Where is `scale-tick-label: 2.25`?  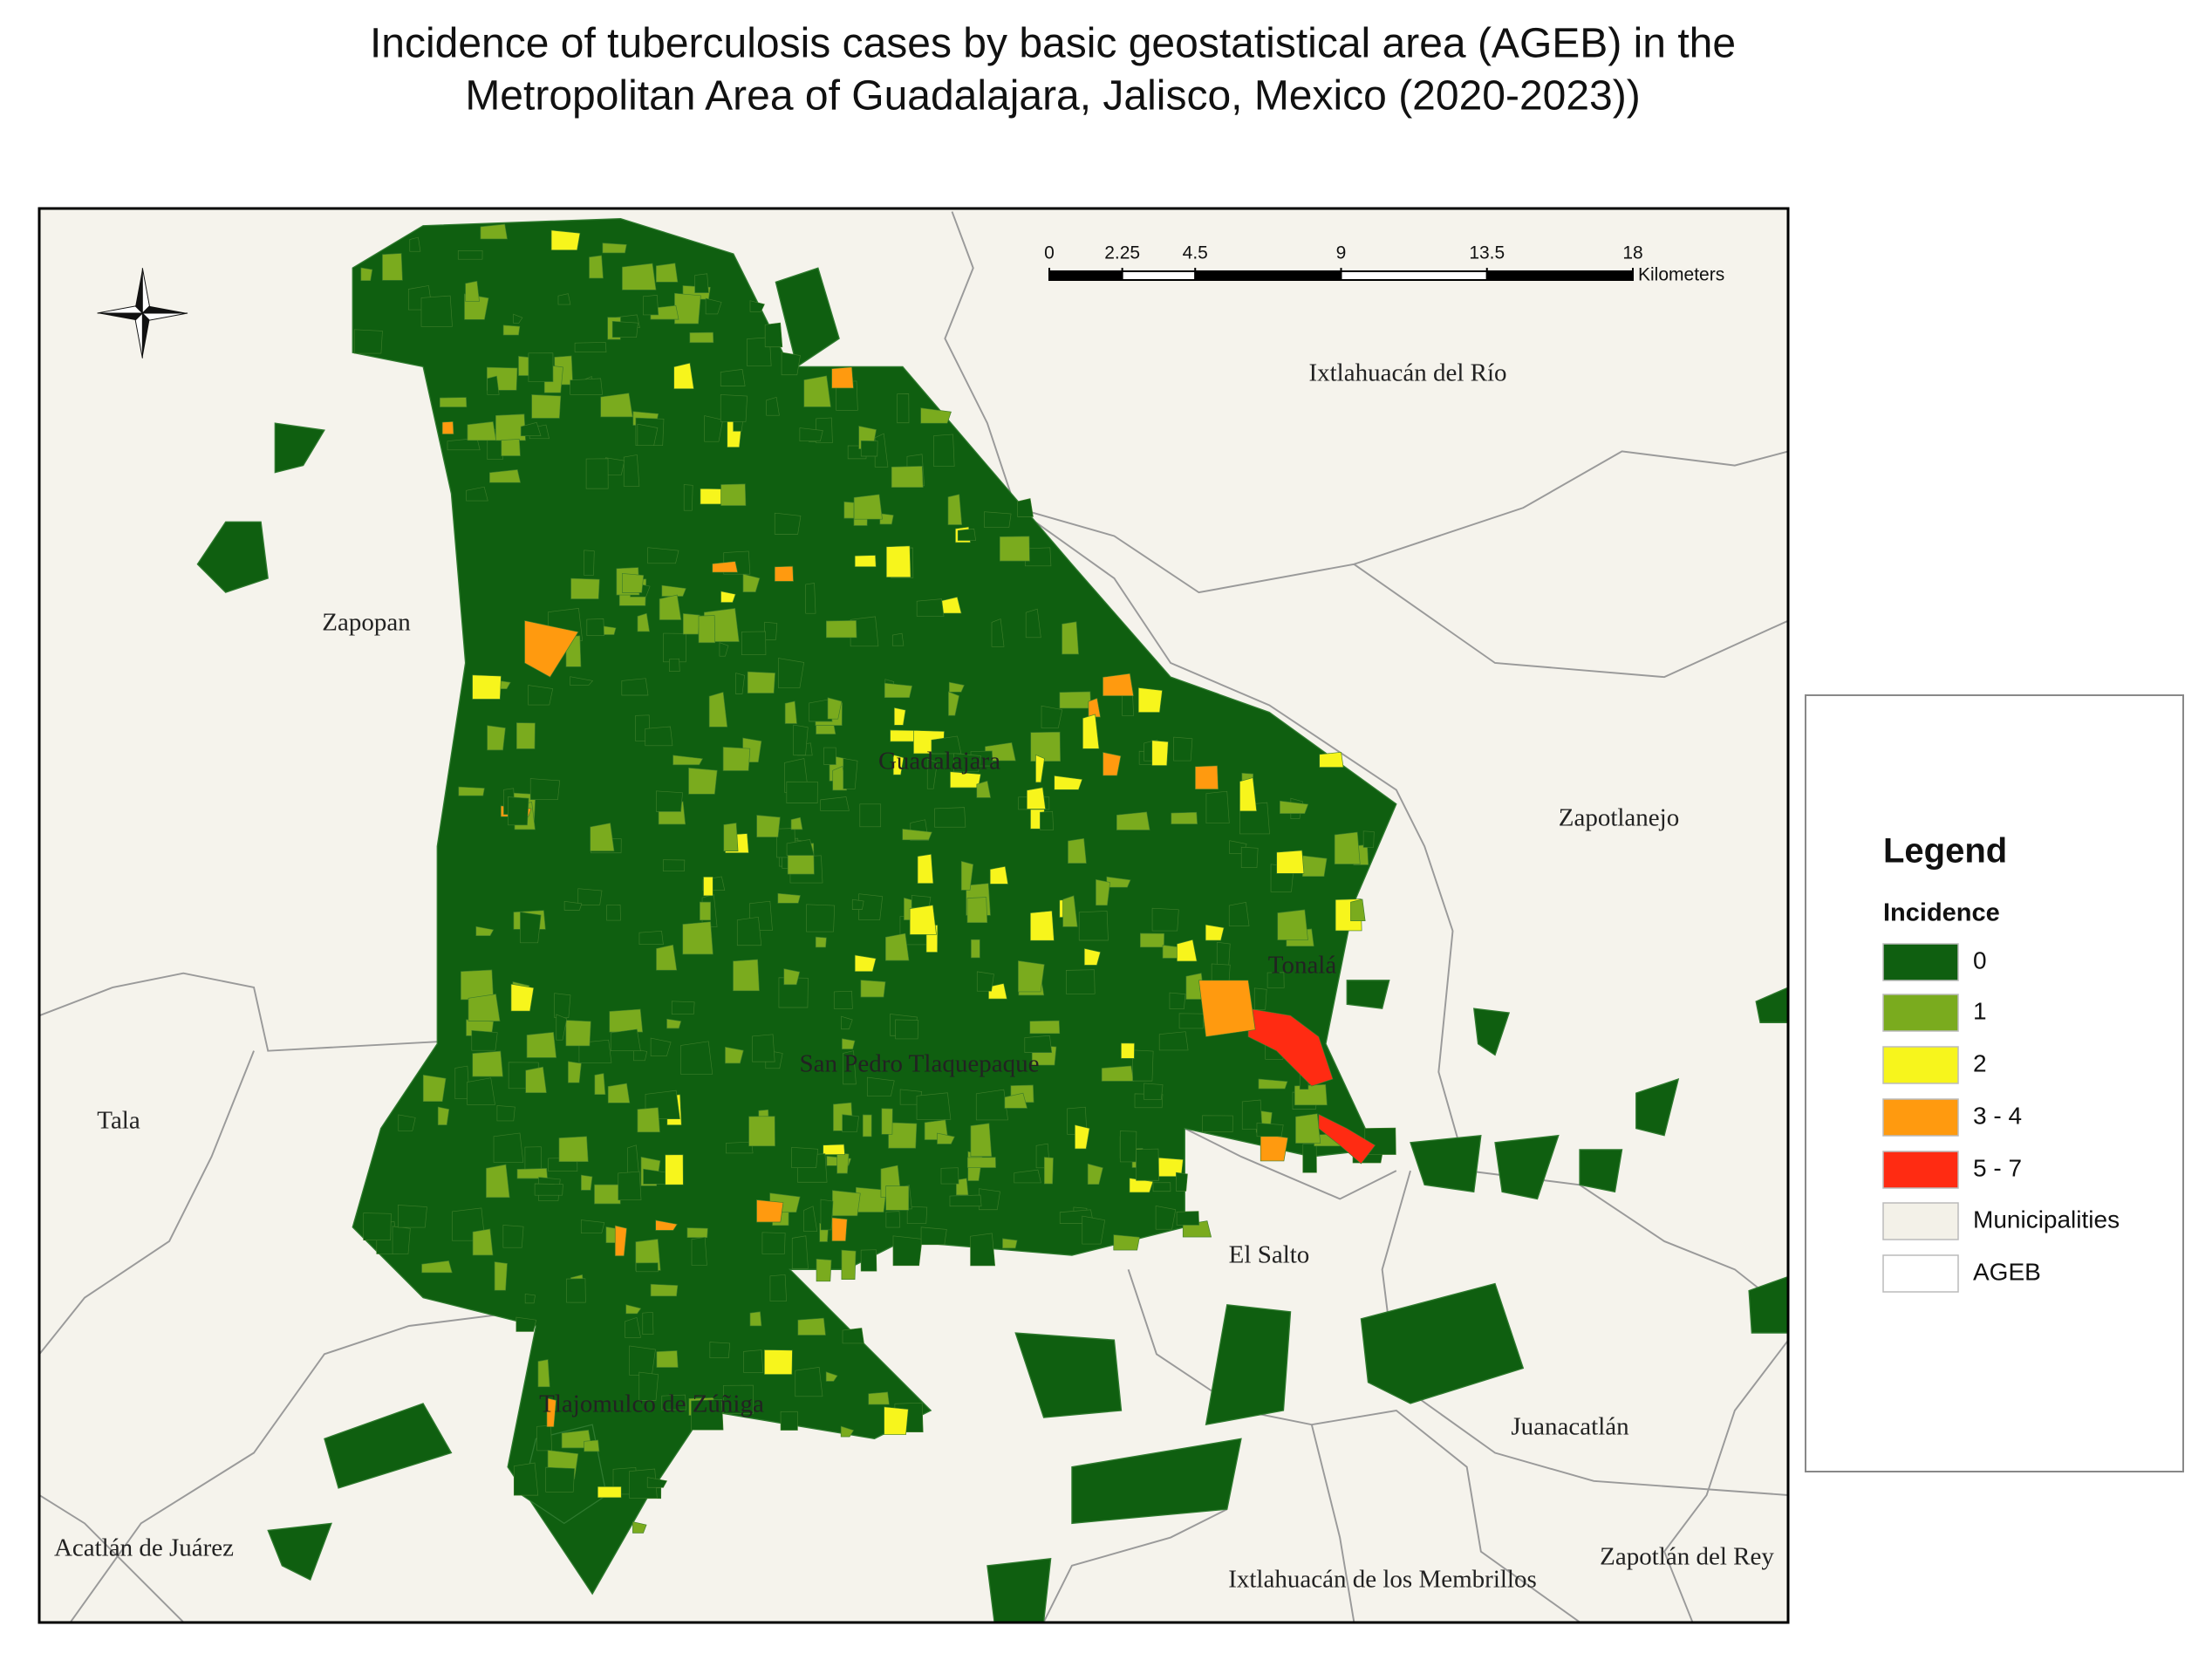
scale-tick-label: 2.25 is located at coordinates (1122, 253).